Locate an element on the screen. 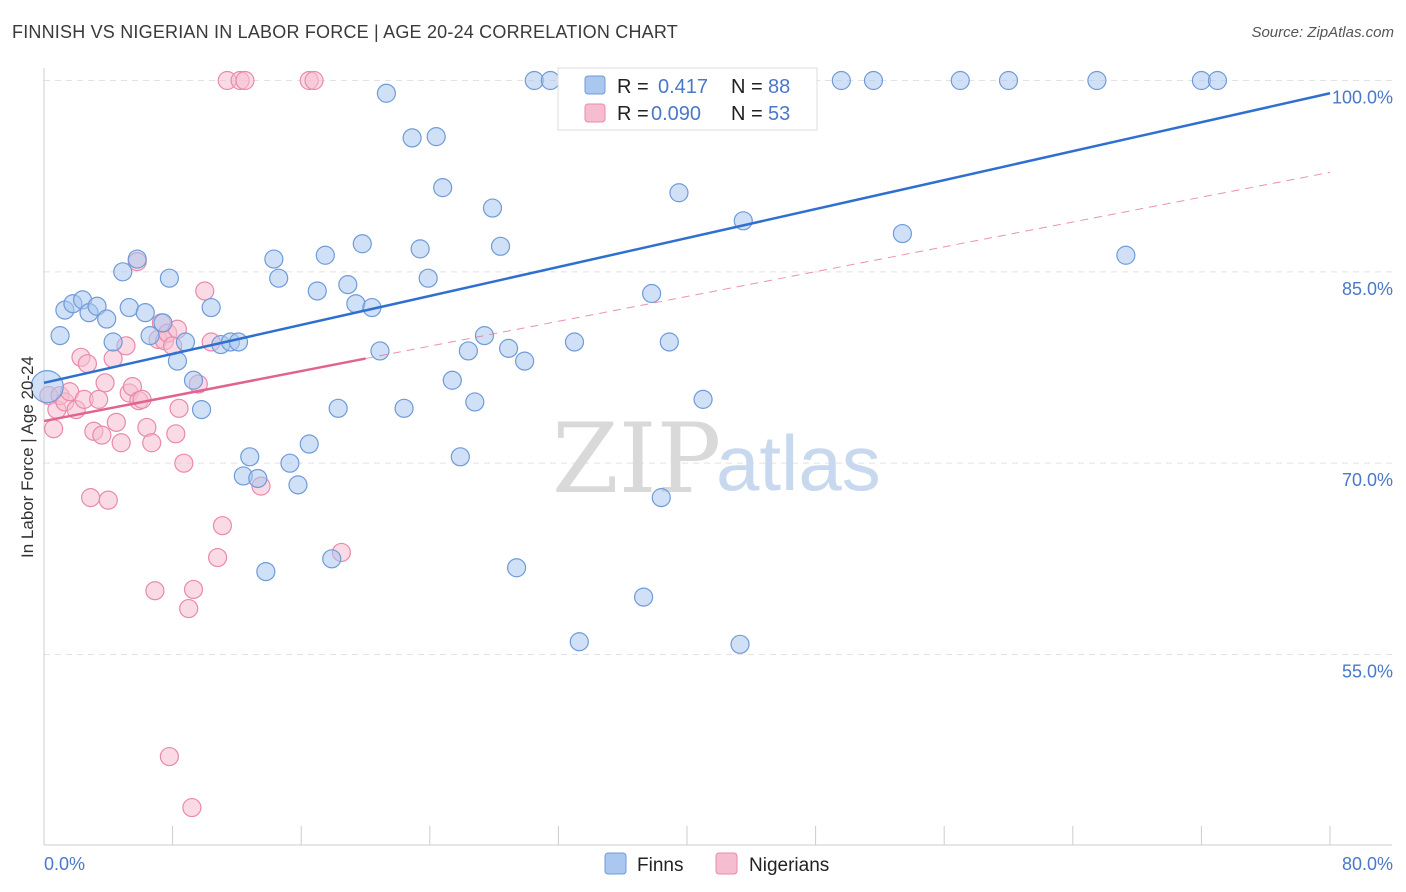 This screenshot has height=892, width=1406. trend-line-nigerians-extension is located at coordinates (848, 265).